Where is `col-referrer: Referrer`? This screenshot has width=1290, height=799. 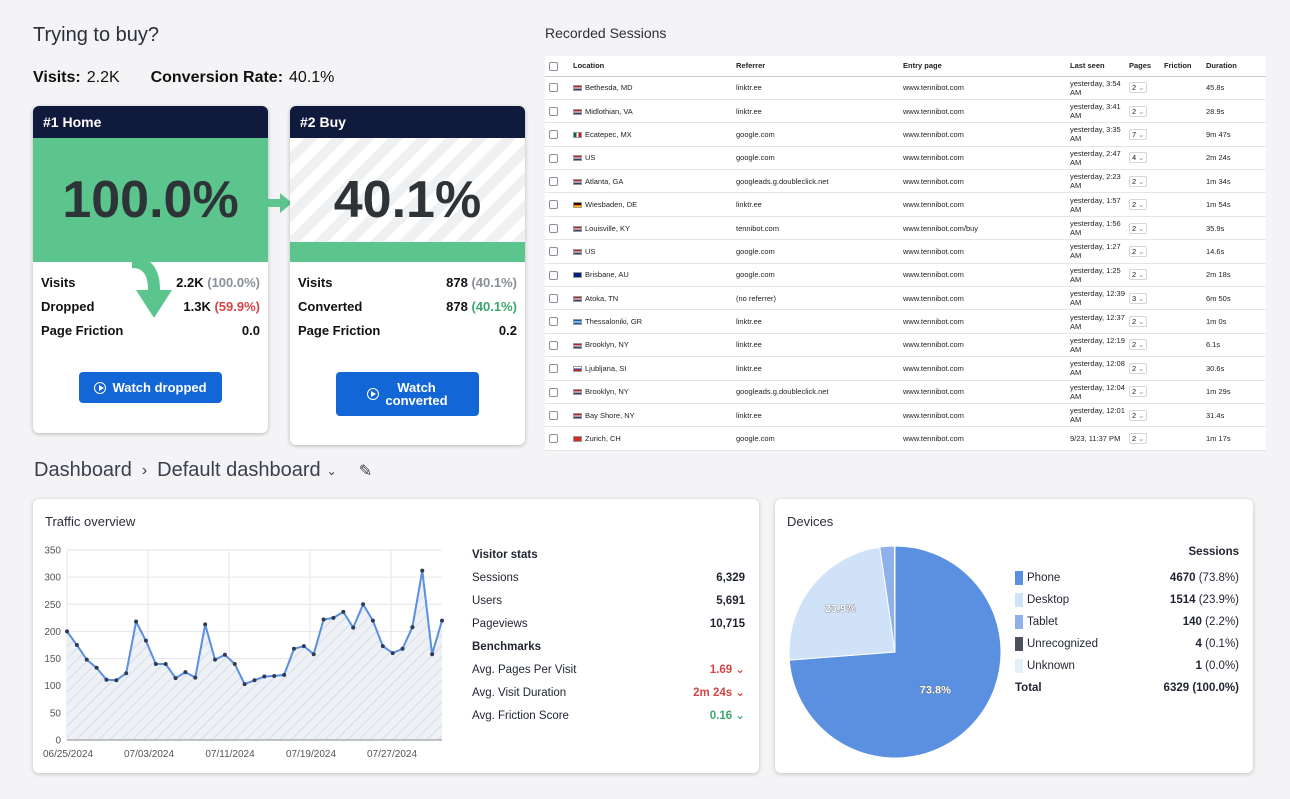
col-referrer: Referrer is located at coordinates (815, 66).